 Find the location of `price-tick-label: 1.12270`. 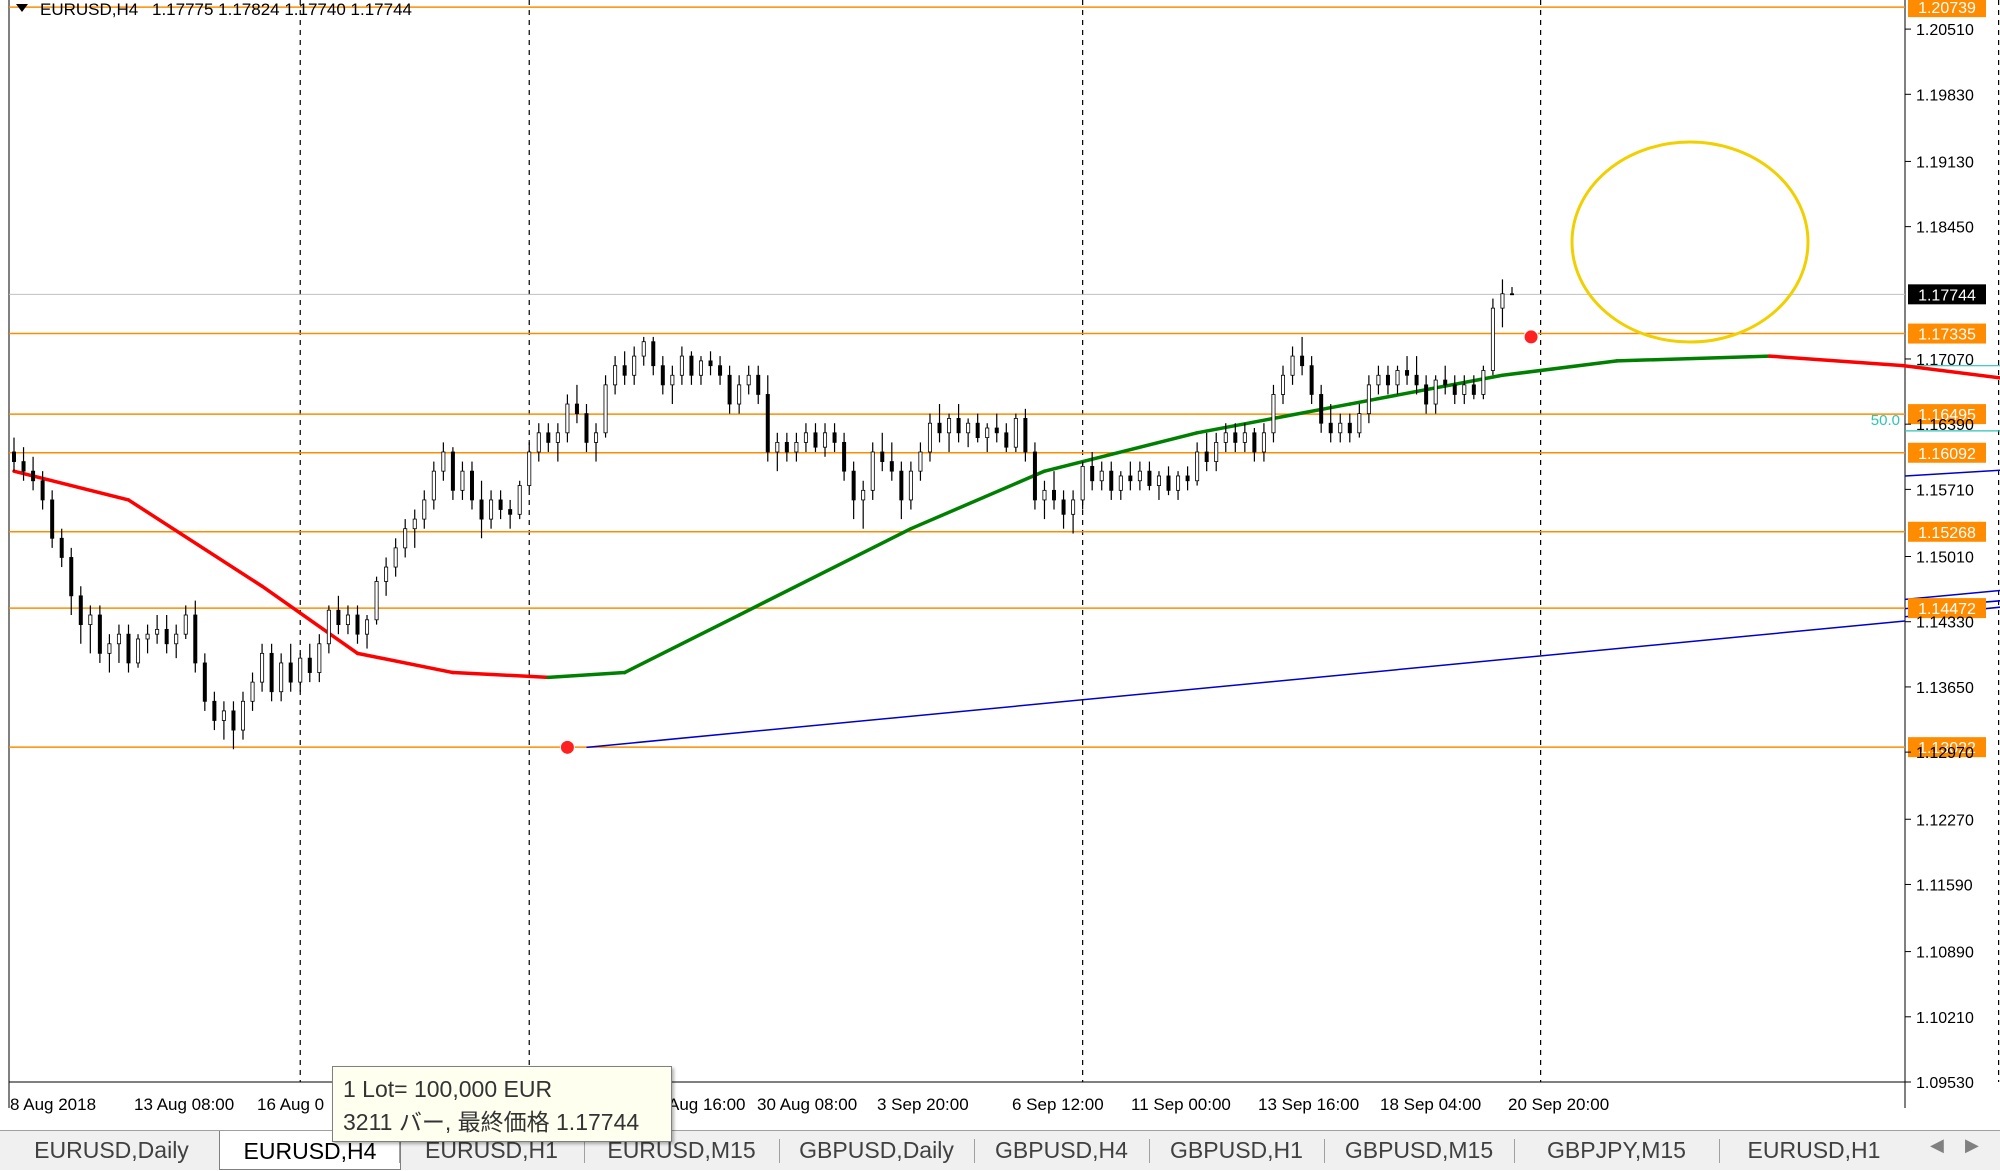

price-tick-label: 1.12270 is located at coordinates (1945, 820).